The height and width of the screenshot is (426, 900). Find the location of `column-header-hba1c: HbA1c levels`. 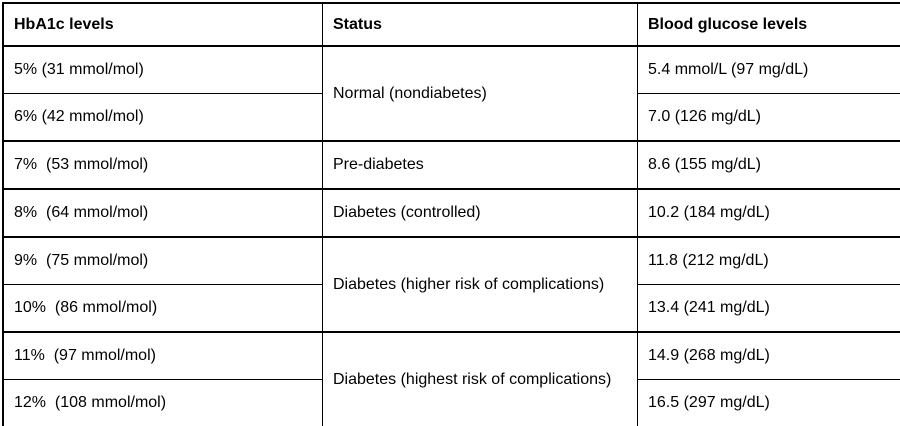

column-header-hba1c: HbA1c levels is located at coordinates (162, 24).